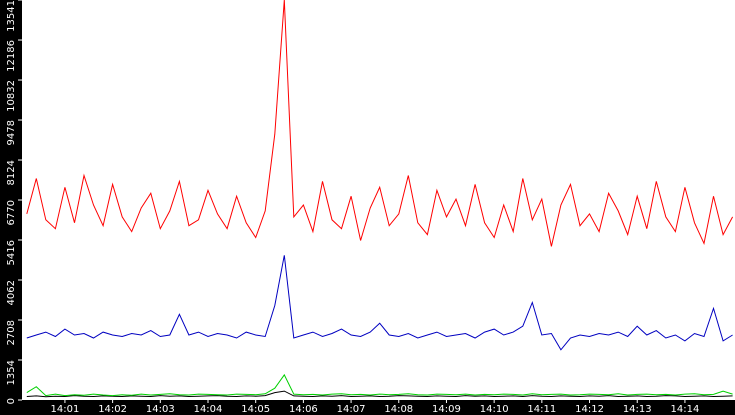  What do you see at coordinates (11, 56) in the screenshot?
I see `y-tick-label: 12186` at bounding box center [11, 56].